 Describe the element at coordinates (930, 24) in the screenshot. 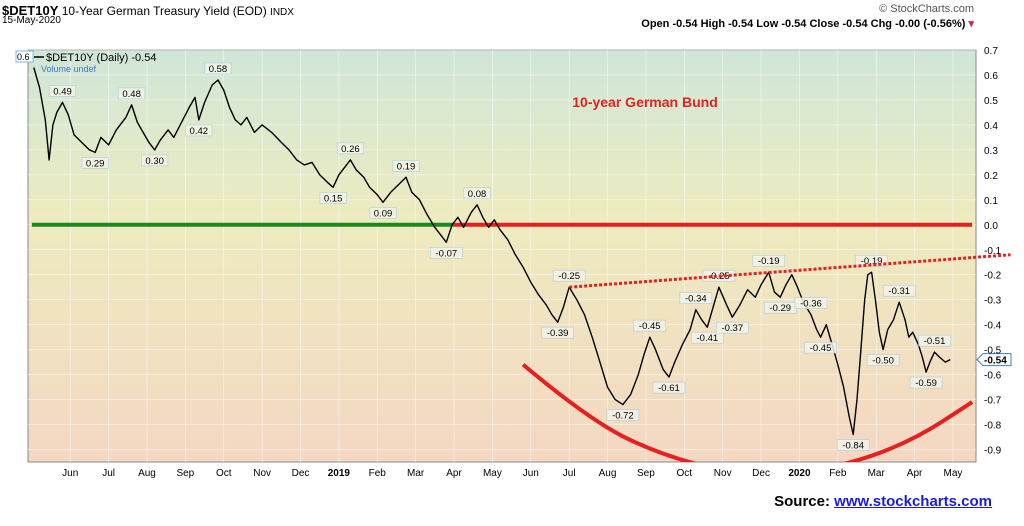

I see `chg-value: -0.00 (-0.56%)` at that location.